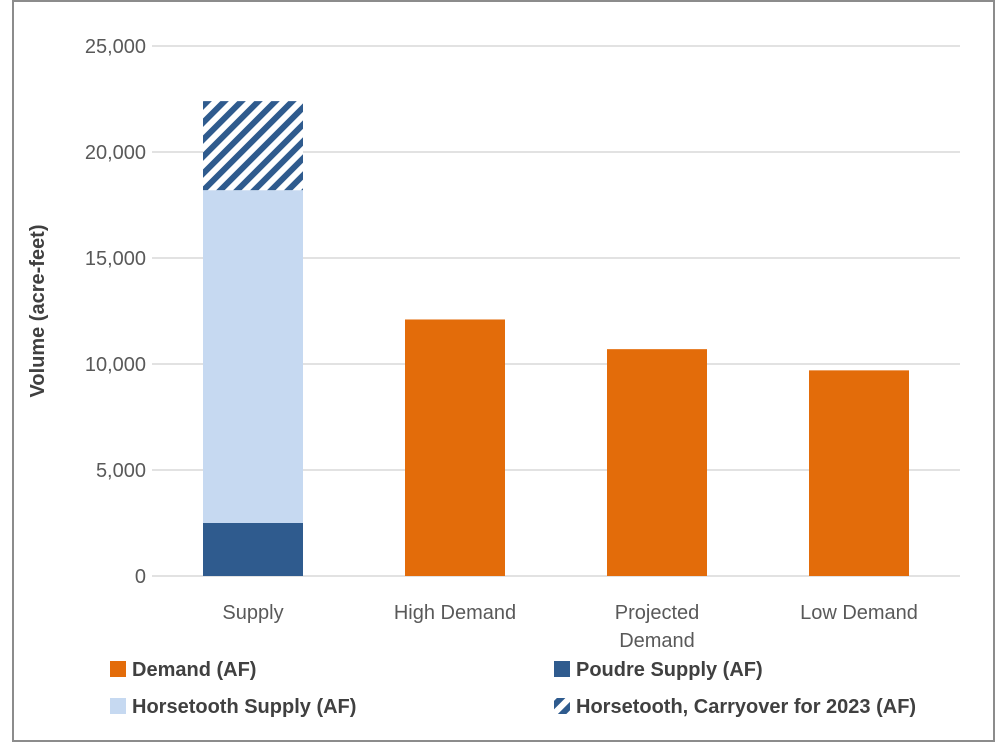 This screenshot has width=999, height=744. Describe the element at coordinates (115, 47) in the screenshot. I see `y-tick-label: 25,000` at that location.